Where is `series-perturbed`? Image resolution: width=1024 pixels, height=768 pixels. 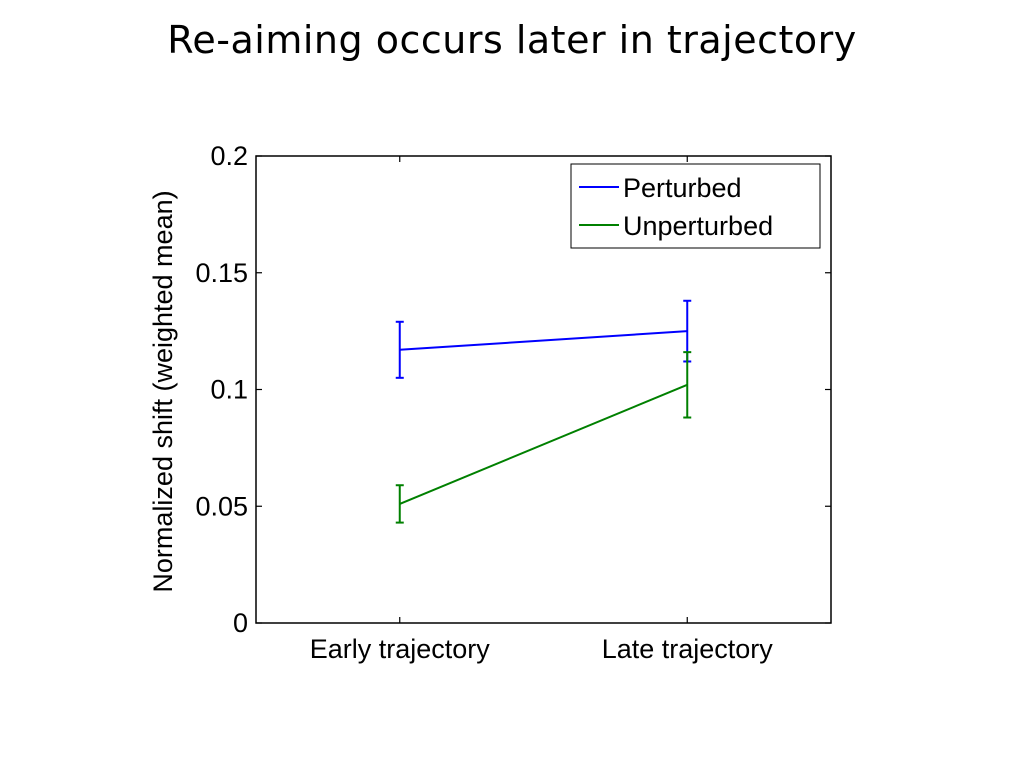
series-perturbed is located at coordinates (543, 339).